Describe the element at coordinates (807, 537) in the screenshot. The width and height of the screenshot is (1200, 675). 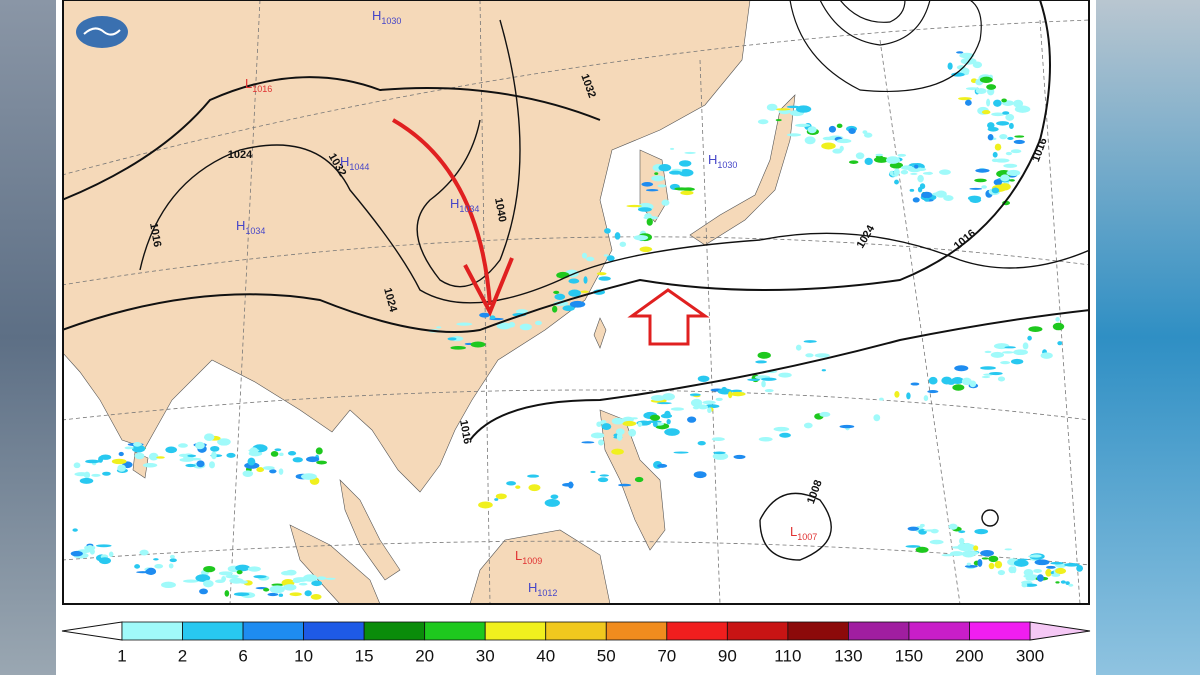
I see `low-value: 1007` at that location.